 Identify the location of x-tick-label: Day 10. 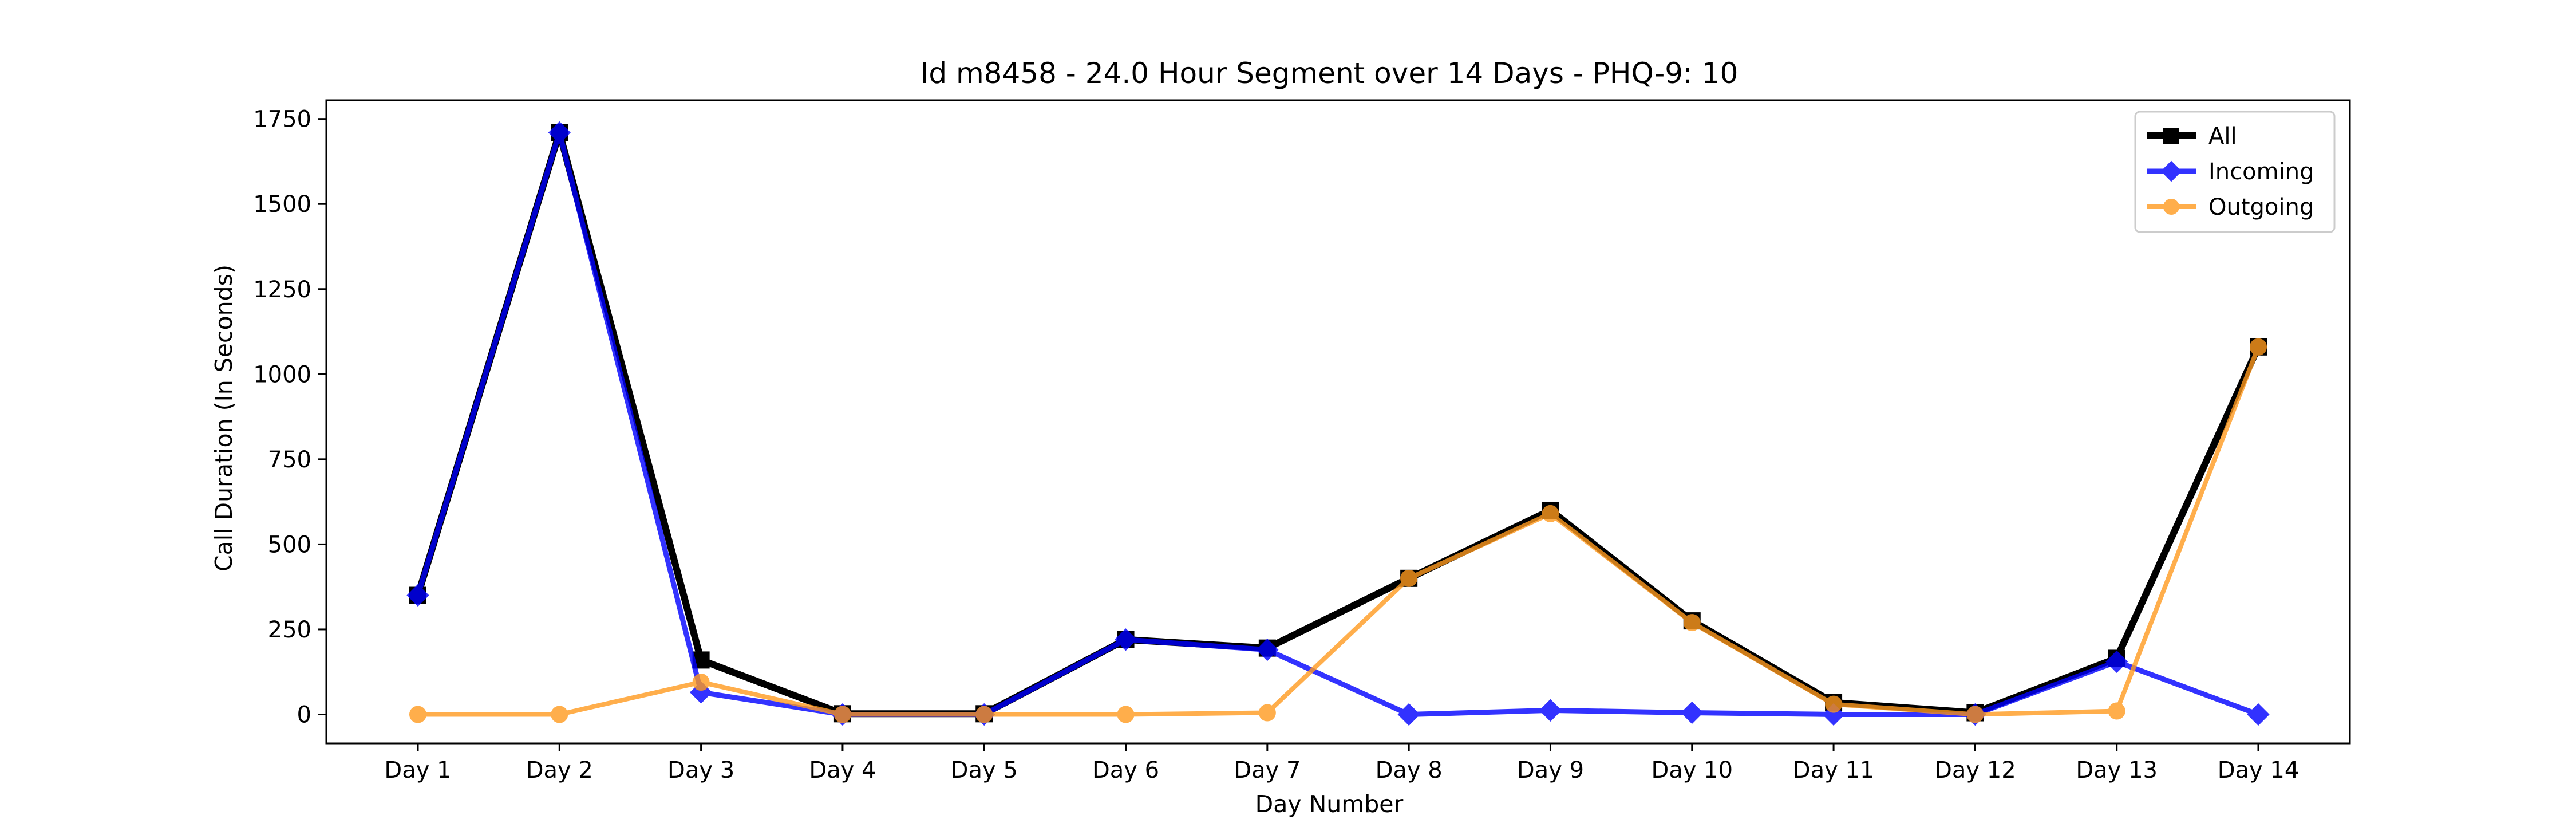
(1692, 770).